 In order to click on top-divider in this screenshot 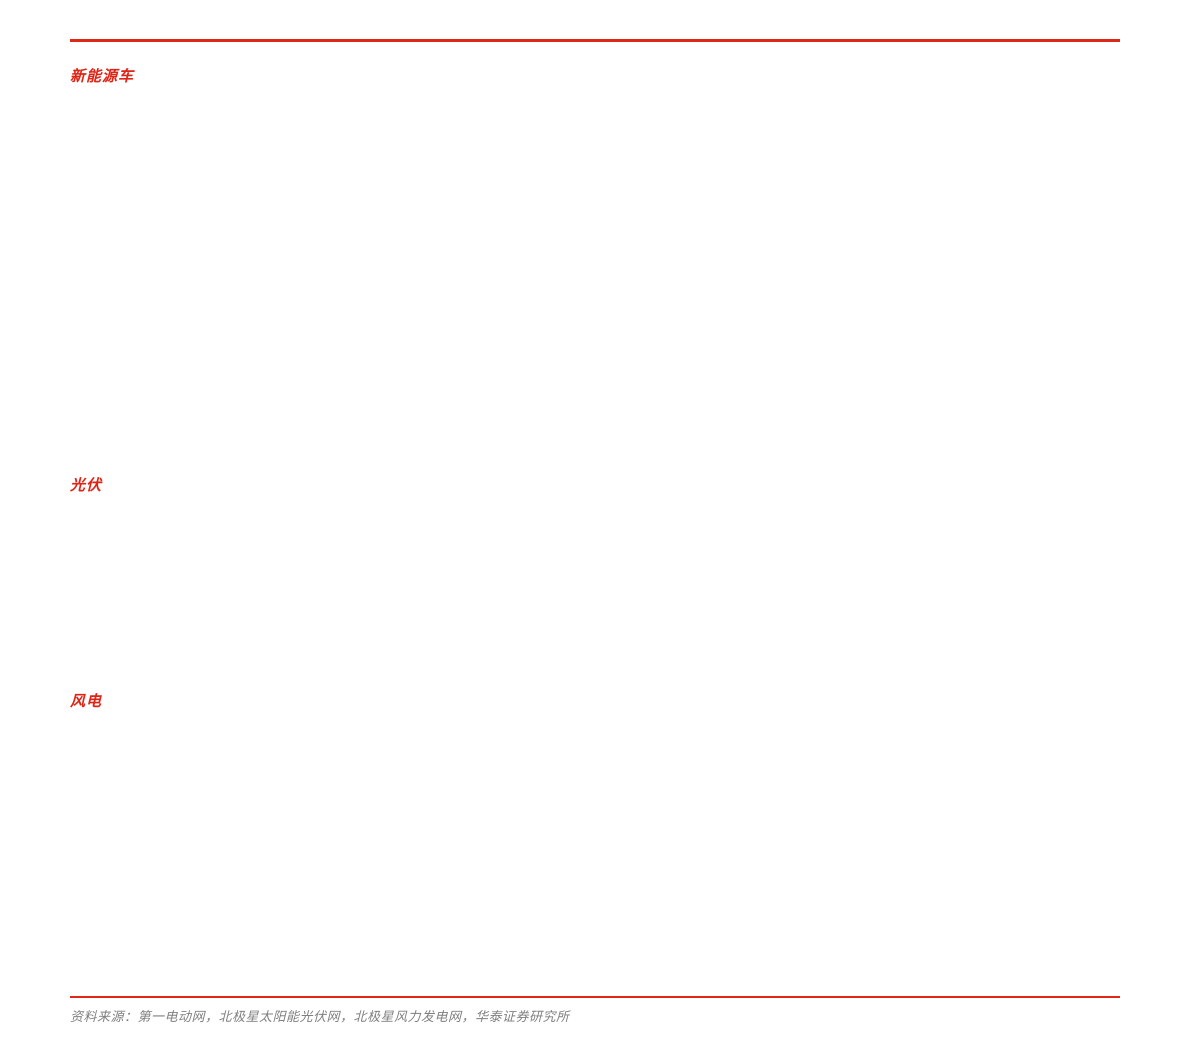, I will do `click(595, 40)`.